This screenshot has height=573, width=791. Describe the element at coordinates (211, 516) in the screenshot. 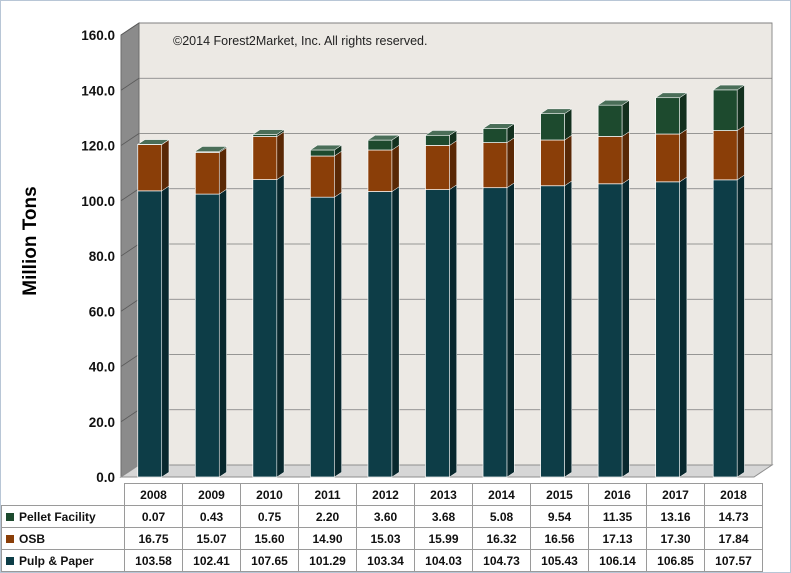

I see `data-label: 0.43` at that location.